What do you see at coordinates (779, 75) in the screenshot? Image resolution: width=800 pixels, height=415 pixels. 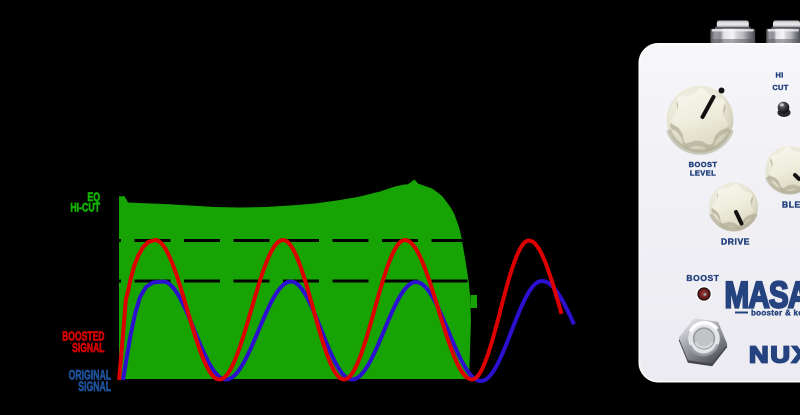 I see `svg-text: HI` at bounding box center [779, 75].